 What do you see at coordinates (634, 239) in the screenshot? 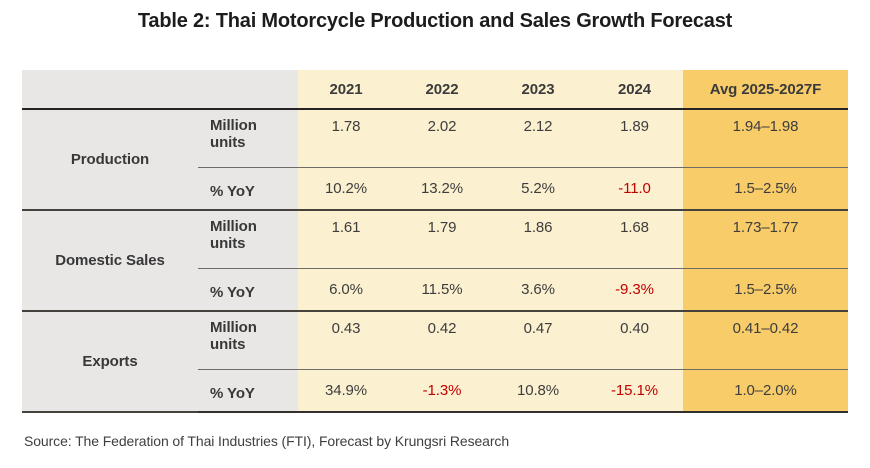
I see `cell-domestic-units-2024: 1.68` at bounding box center [634, 239].